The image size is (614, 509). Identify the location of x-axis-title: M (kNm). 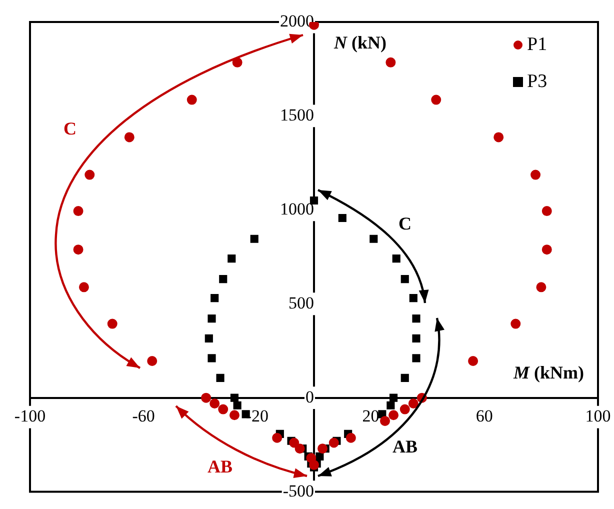
(548, 372).